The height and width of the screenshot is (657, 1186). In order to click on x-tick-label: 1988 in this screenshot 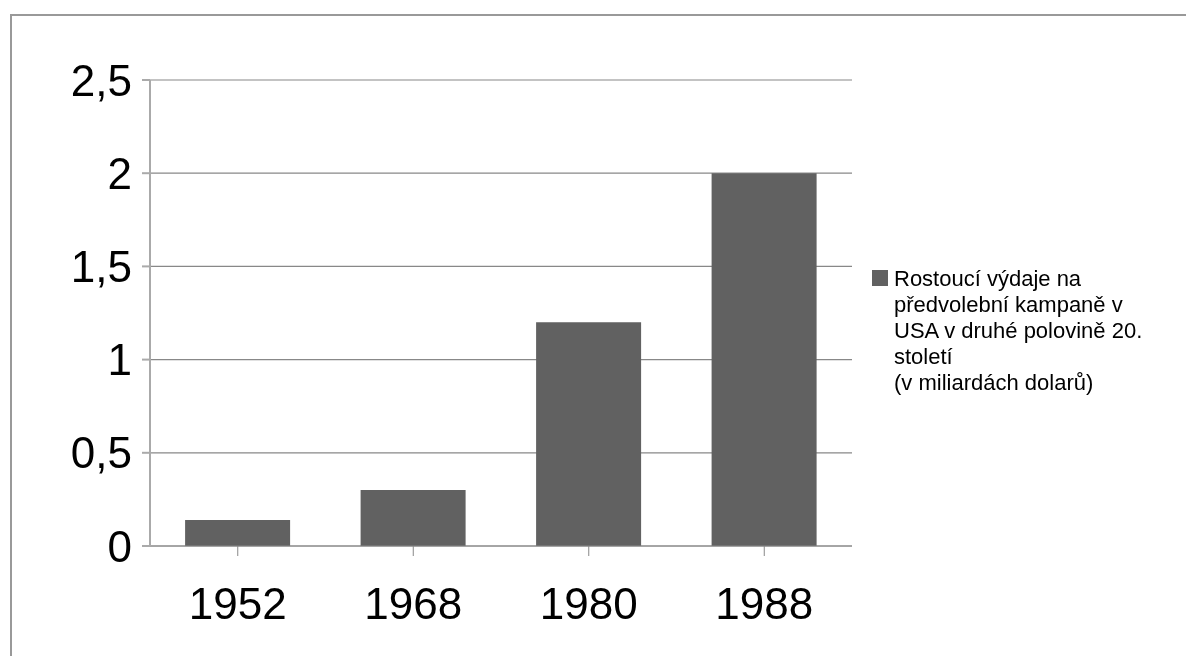, I will do `click(764, 604)`.